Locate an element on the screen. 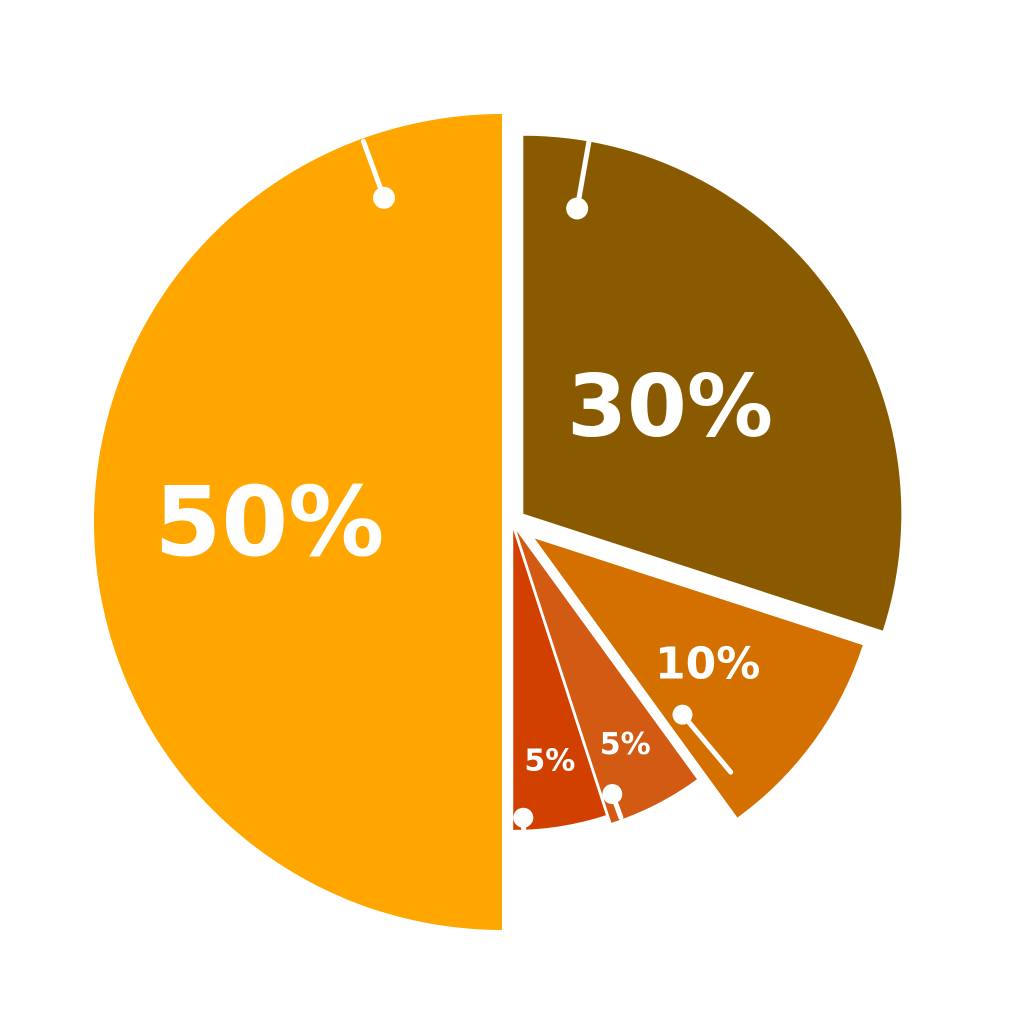  slice-label-3: 10% is located at coordinates (707, 664).